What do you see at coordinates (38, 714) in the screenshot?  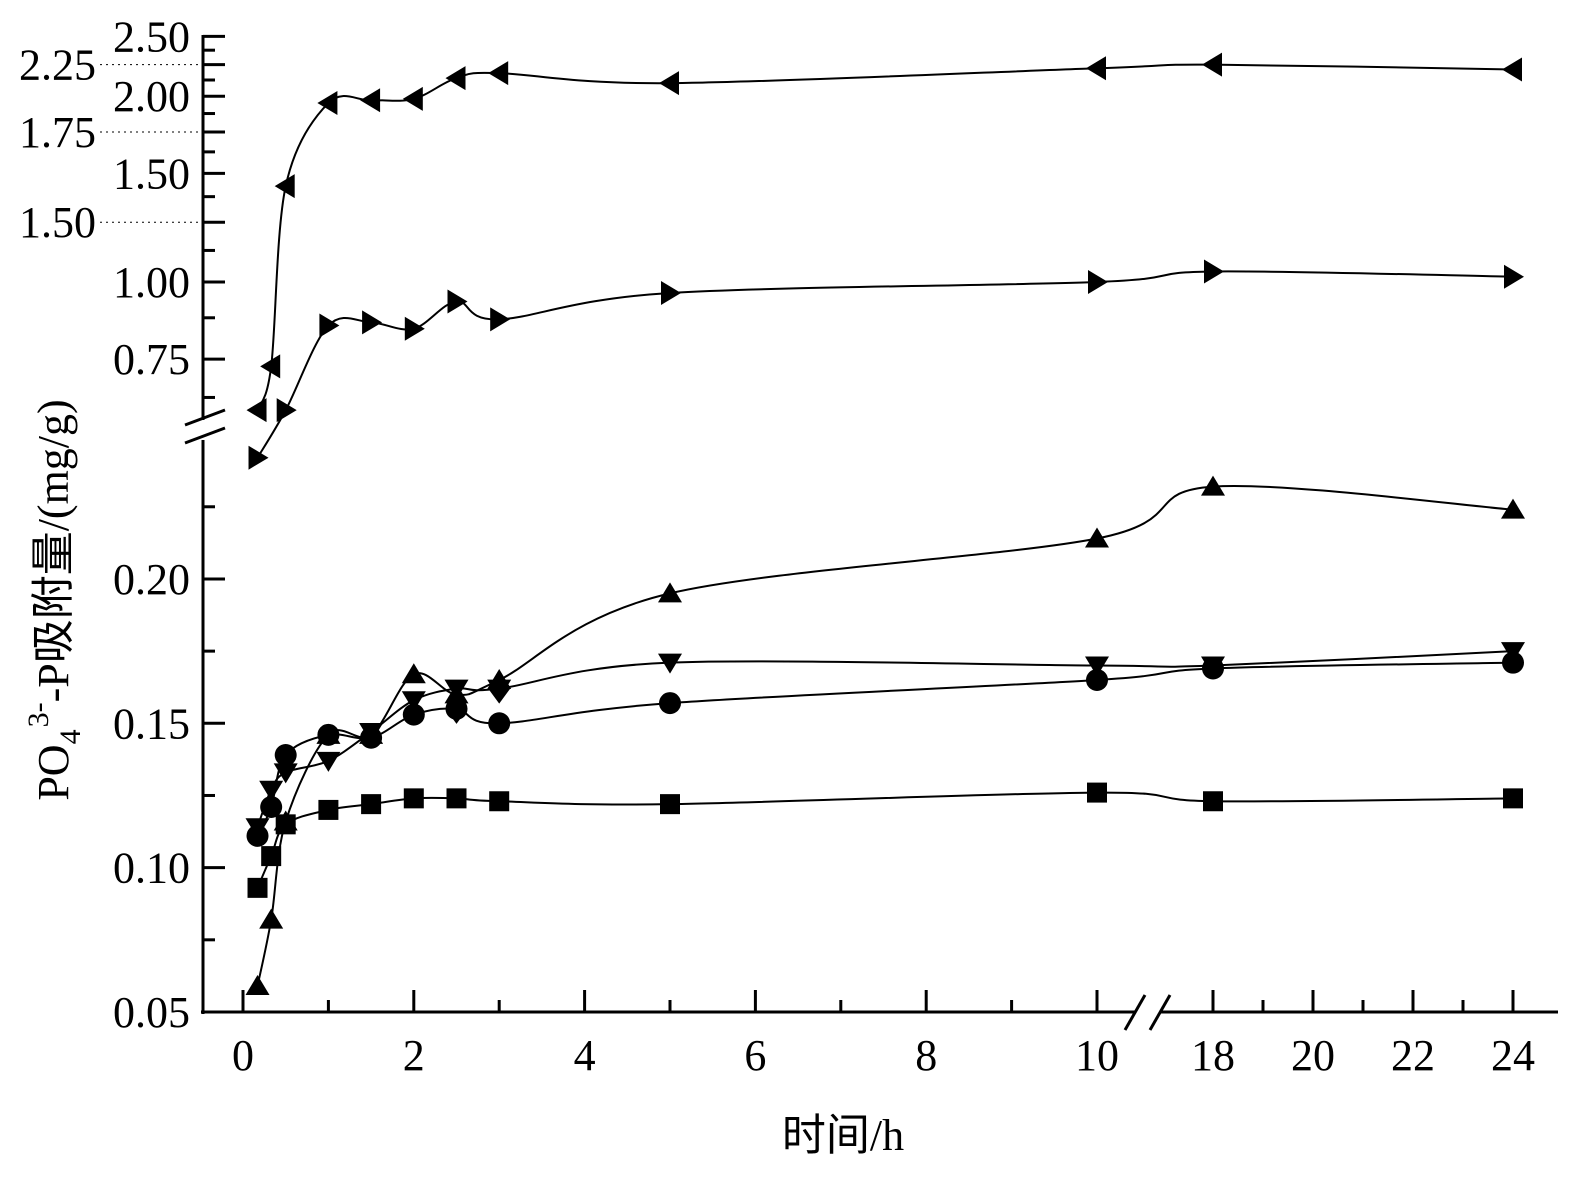 I see `y-title-sup: 3-` at bounding box center [38, 714].